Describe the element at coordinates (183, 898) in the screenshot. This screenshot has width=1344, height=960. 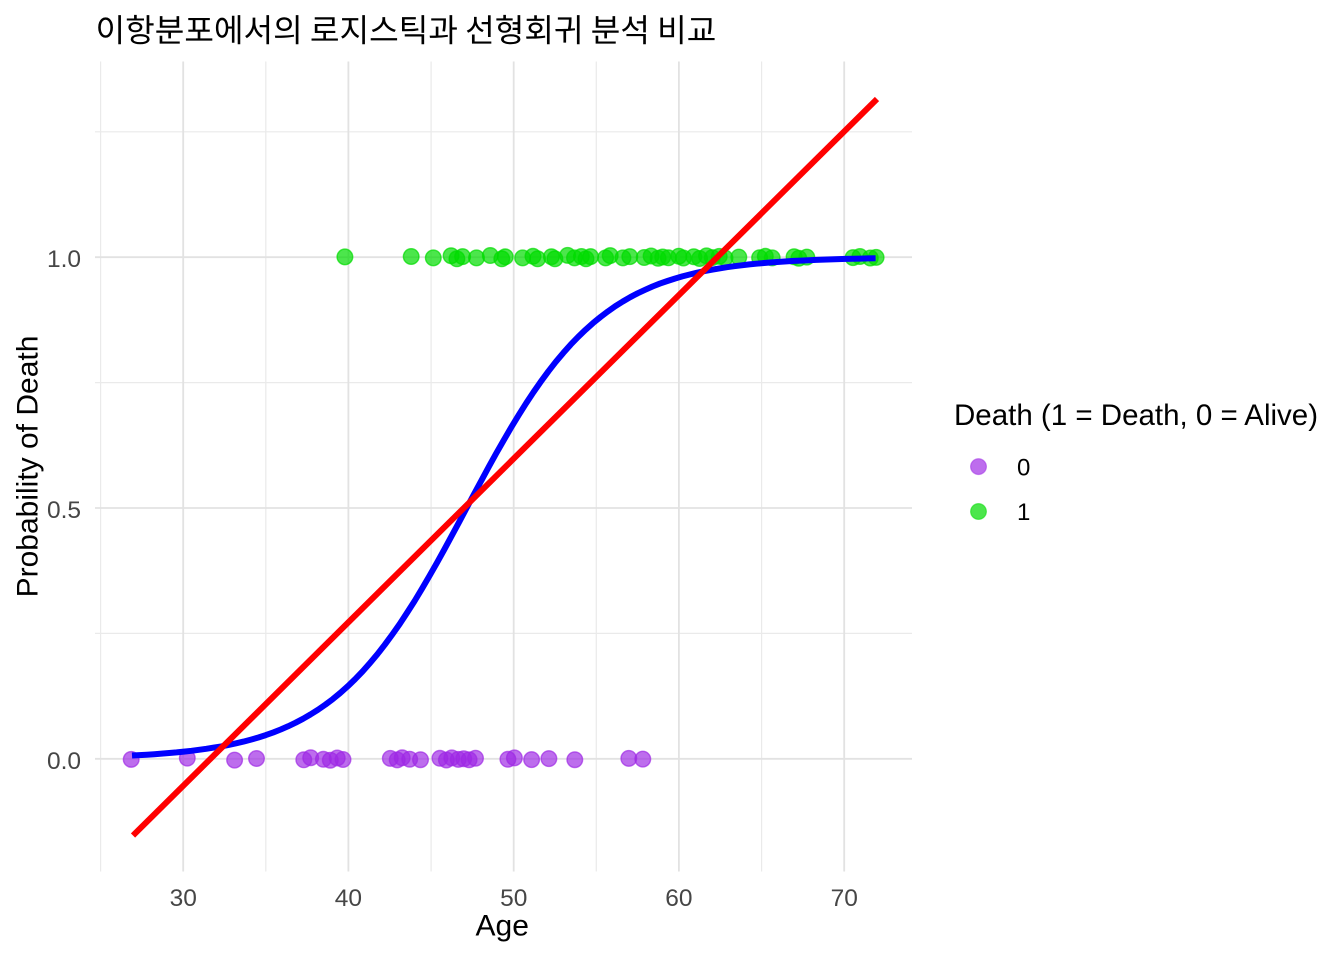
I see `svg-text: 30` at that location.